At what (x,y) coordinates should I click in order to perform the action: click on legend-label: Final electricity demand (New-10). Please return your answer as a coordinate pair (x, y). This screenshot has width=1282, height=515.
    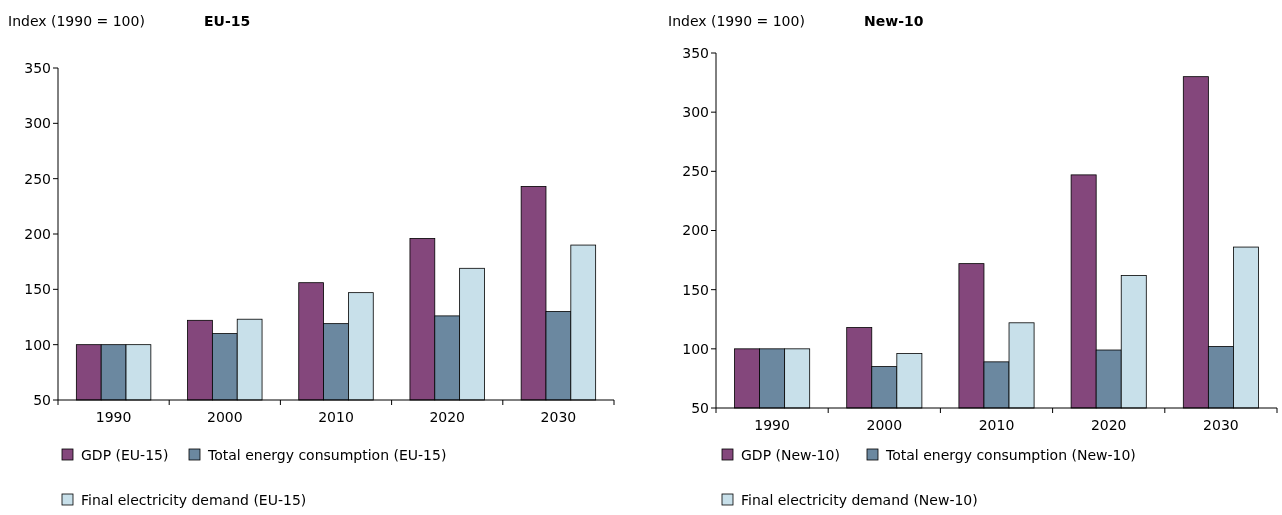
    Looking at the image, I should click on (859, 500).